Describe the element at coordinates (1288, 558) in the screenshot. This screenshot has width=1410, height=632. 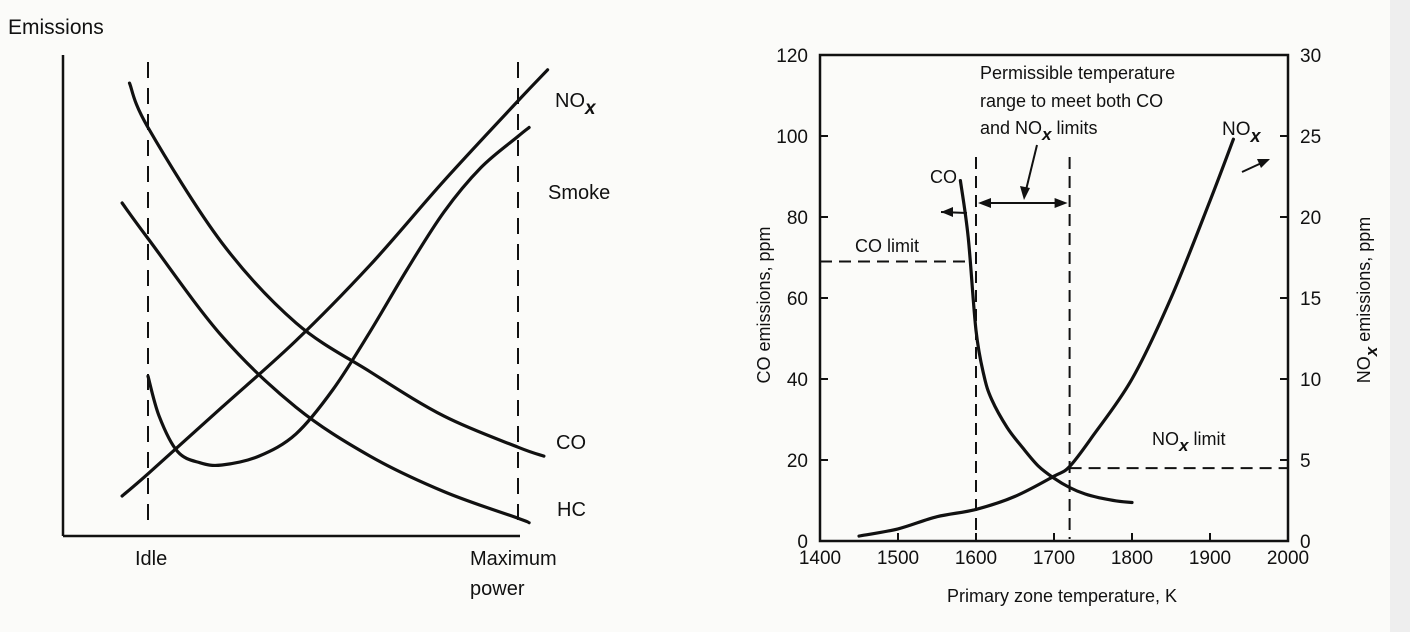
I see `x-tick-label-2000: 2000` at that location.